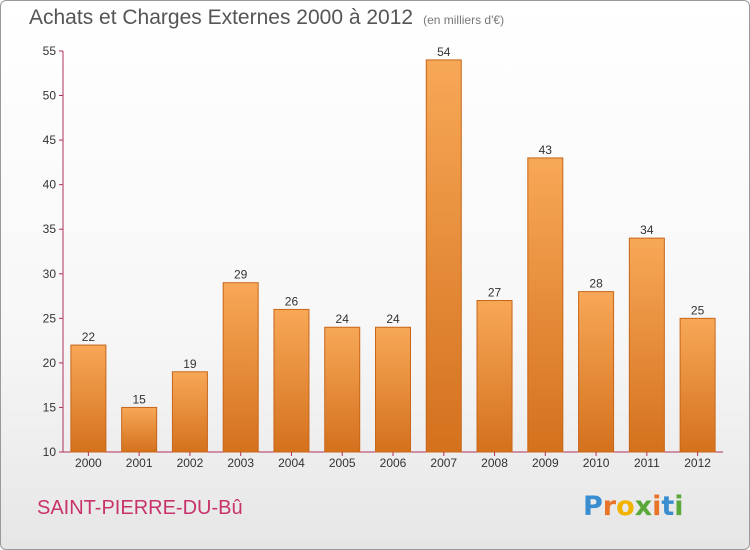  I want to click on bar-group: 29 2003, so click(240, 369).